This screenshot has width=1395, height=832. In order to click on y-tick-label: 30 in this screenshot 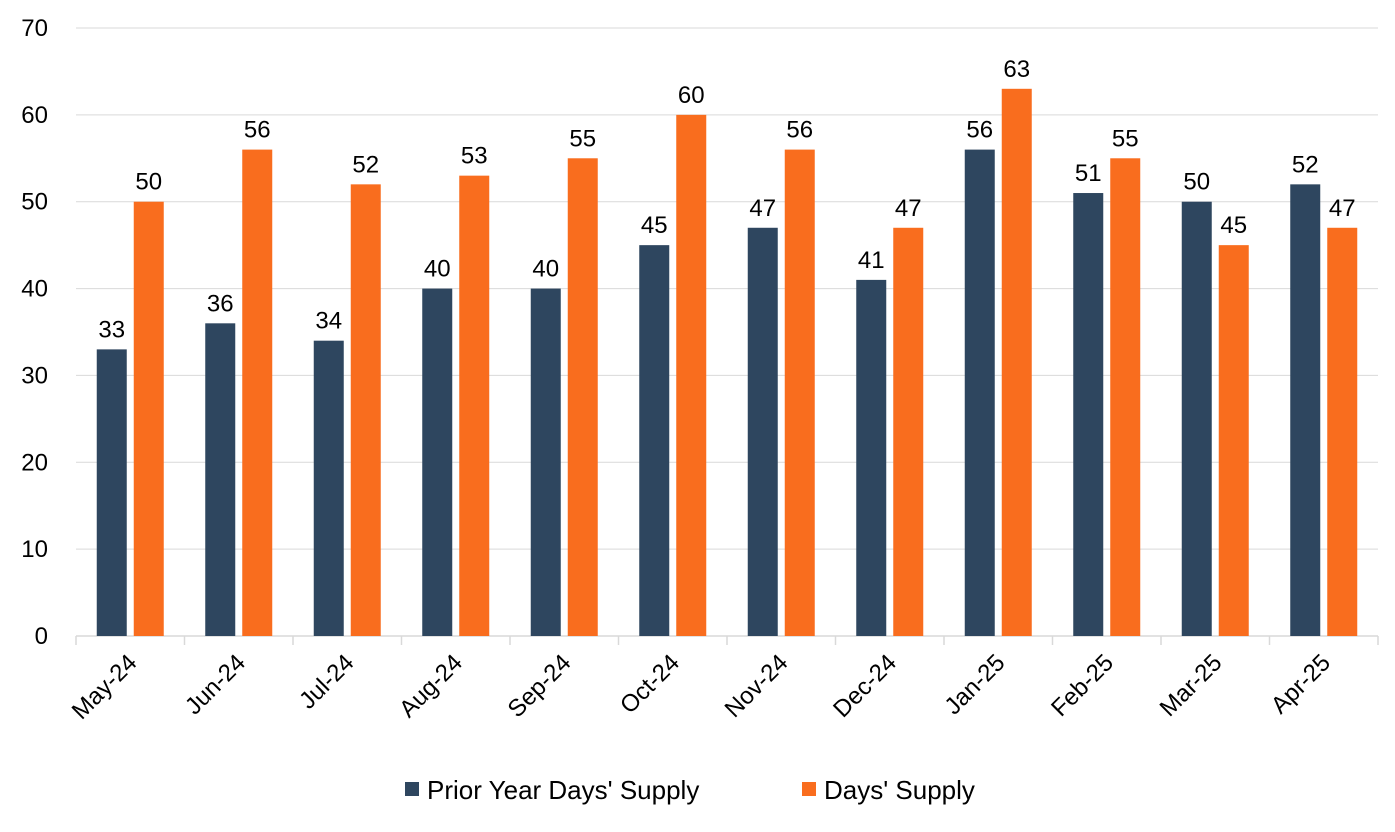, I will do `click(34, 375)`.